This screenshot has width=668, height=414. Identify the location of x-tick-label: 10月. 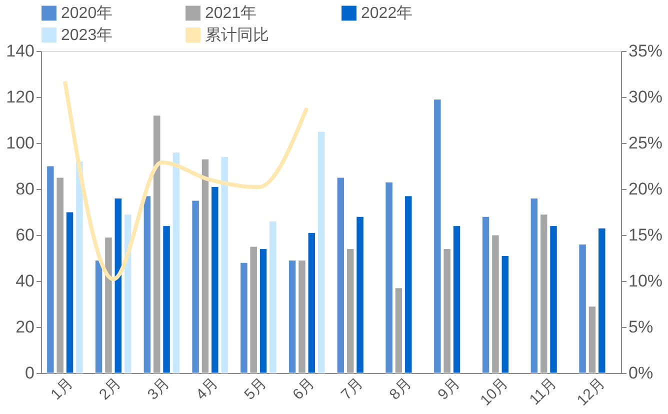
(494, 392).